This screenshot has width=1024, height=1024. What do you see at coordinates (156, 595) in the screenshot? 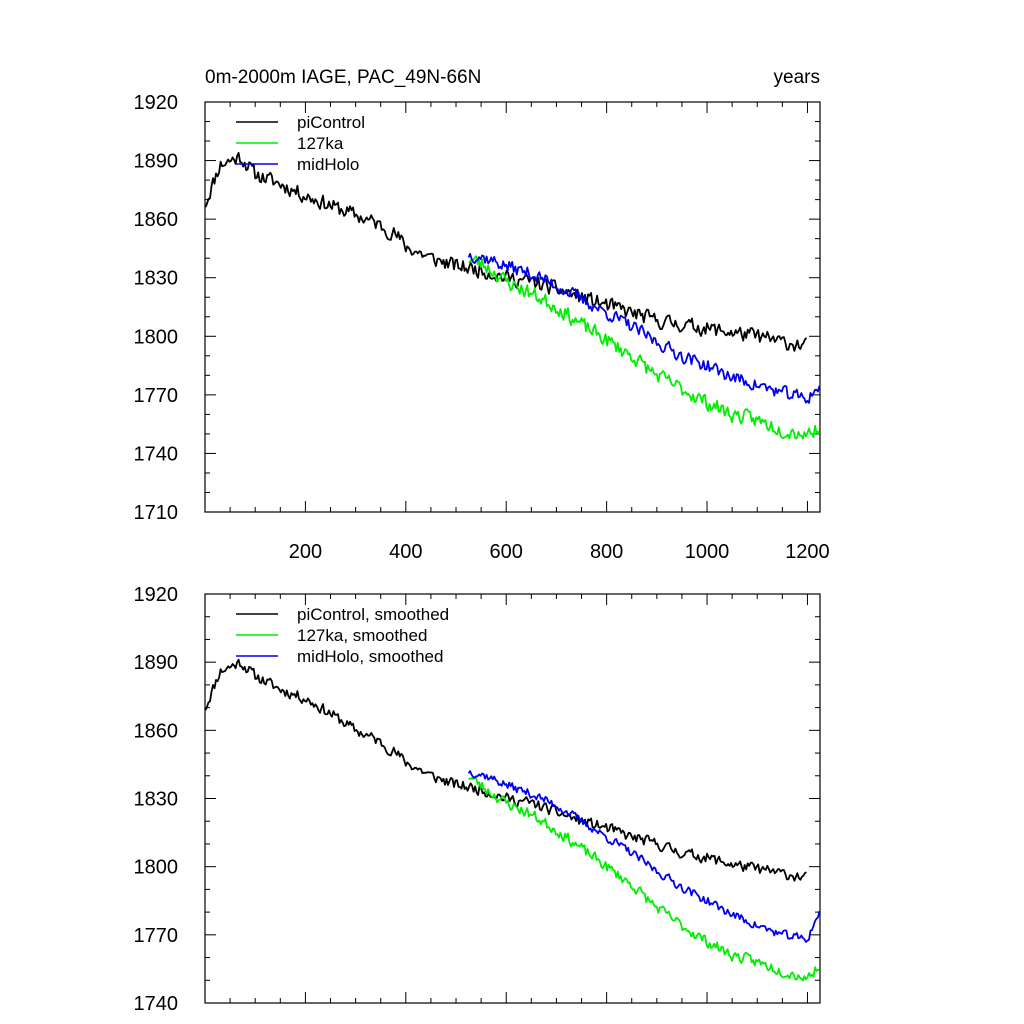
I see `bottom-ytick-label: 1920` at bounding box center [156, 595].